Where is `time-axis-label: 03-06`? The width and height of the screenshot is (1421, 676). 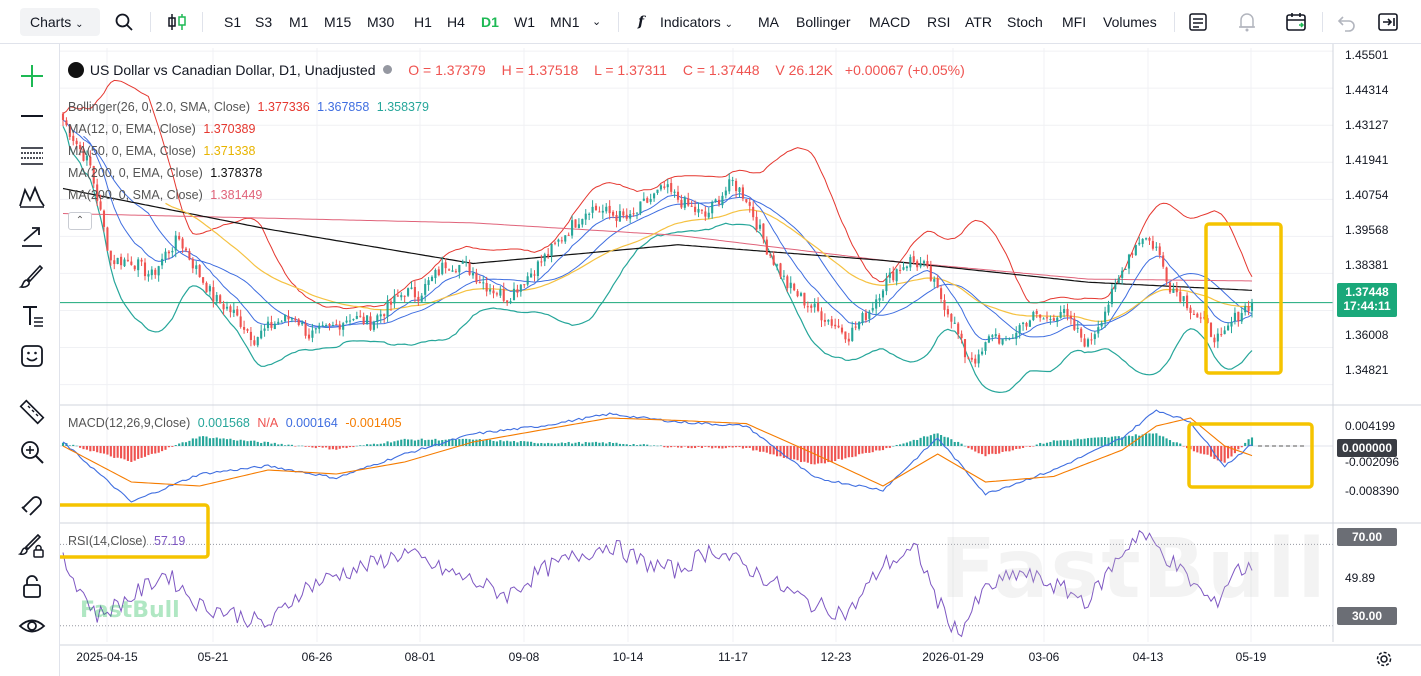 time-axis-label: 03-06 is located at coordinates (1044, 657).